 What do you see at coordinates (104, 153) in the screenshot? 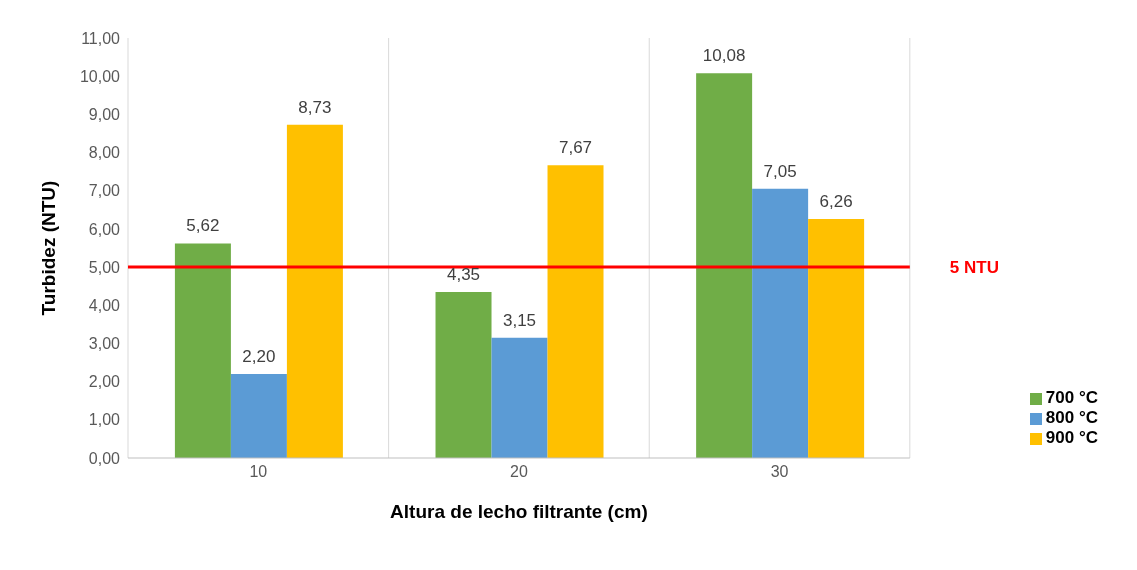
I see `y-tick-label: 8,00` at bounding box center [104, 153].